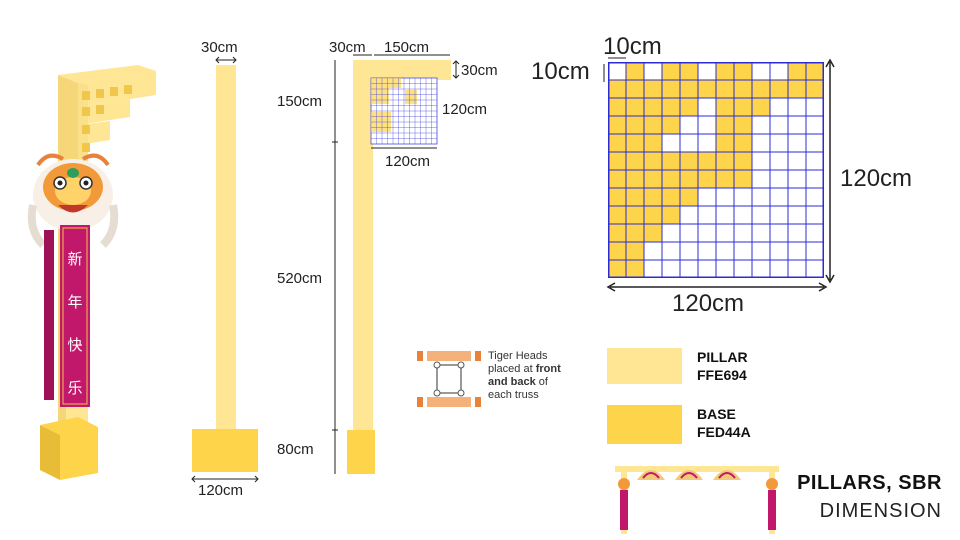 The width and height of the screenshot is (960, 540). I want to click on elevation-bottom-width-label: 120cm, so click(221, 490).